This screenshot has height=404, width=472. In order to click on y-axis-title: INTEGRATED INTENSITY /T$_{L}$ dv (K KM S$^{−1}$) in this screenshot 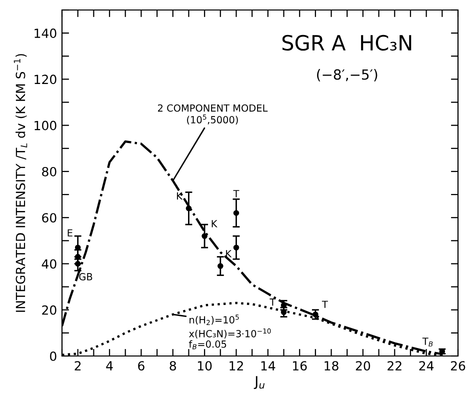, I will do `click(21, 183)`.